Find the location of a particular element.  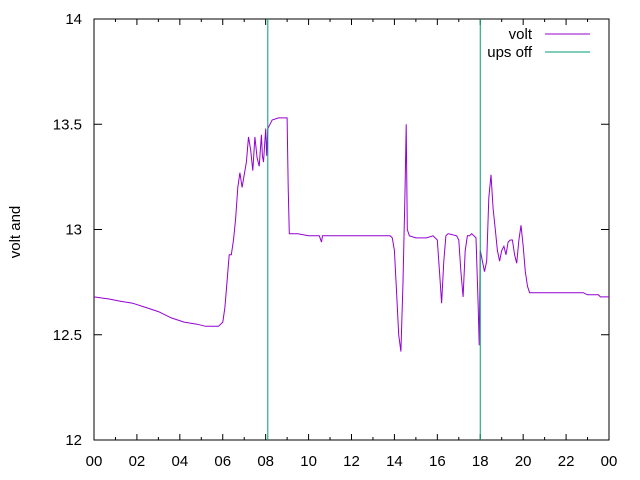

y-tick-label: 13.5 is located at coordinates (67, 124).